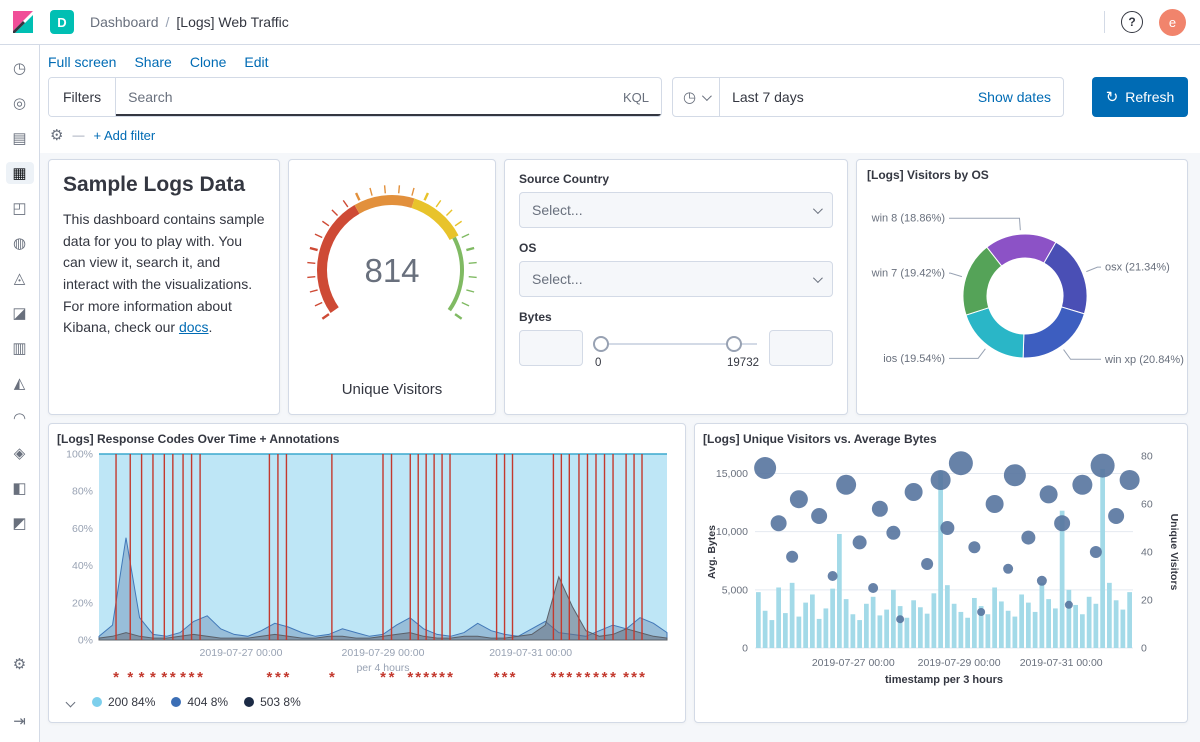 This screenshot has width=1200, height=742. Describe the element at coordinates (1147, 601) in the screenshot. I see `svg-text: 20` at that location.